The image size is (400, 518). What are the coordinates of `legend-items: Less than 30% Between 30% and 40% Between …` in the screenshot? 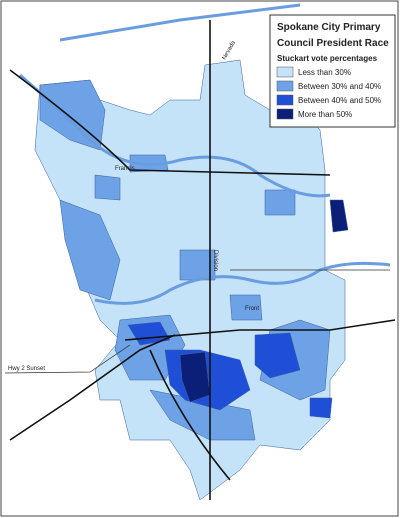 It's located at (328, 93).